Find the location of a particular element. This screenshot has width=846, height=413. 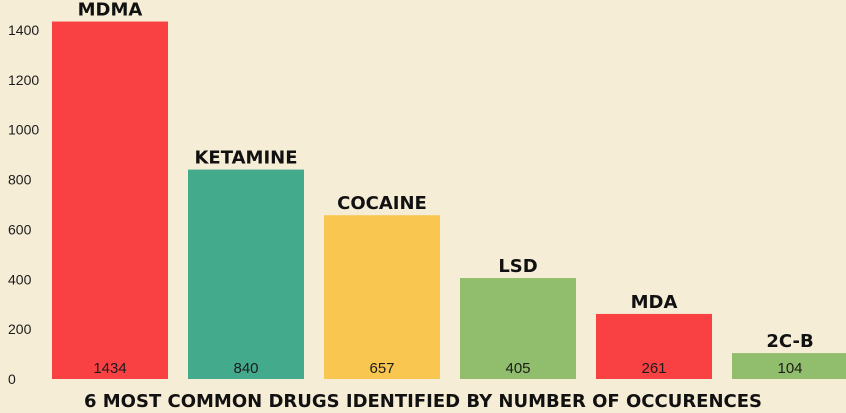

bar-mdma is located at coordinates (110, 200).